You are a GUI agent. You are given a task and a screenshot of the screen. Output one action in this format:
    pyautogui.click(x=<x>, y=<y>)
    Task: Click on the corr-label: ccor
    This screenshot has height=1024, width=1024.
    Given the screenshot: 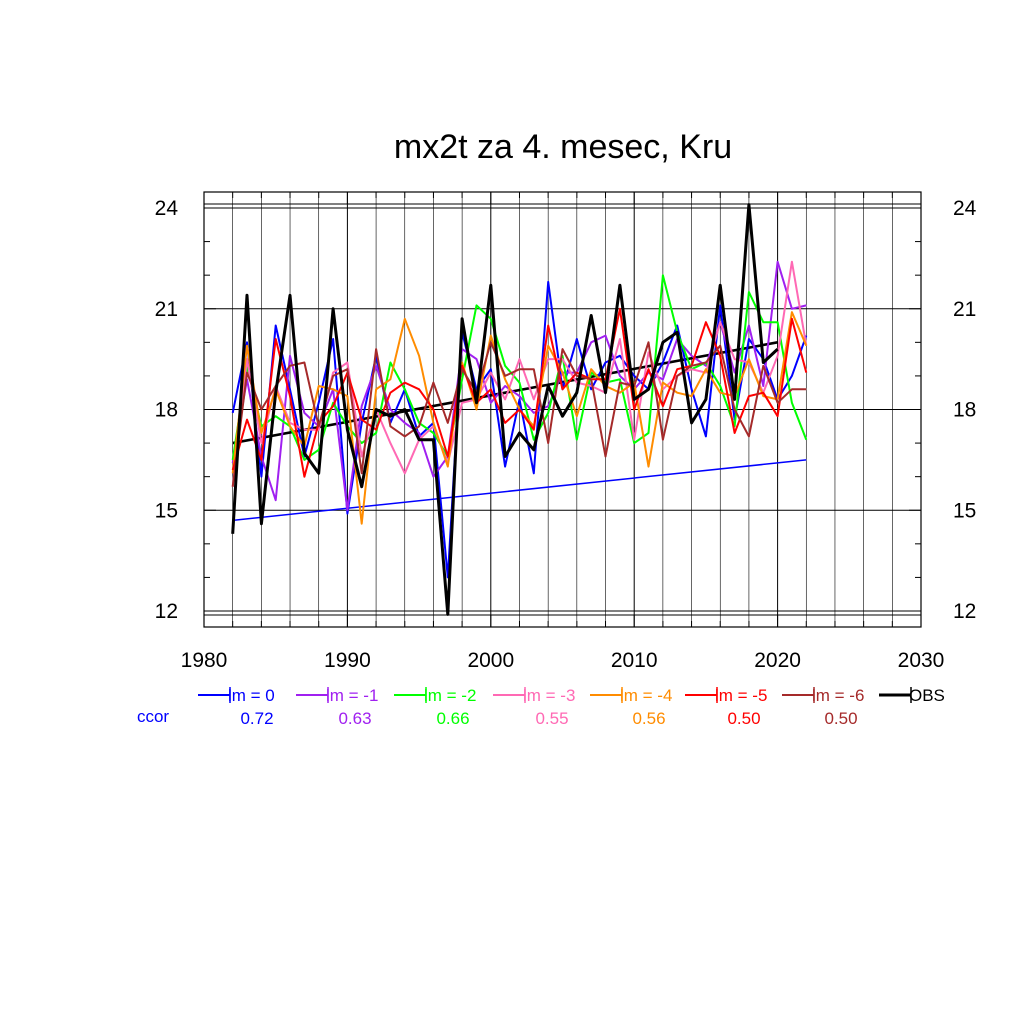 What is the action you would take?
    pyautogui.click(x=153, y=716)
    